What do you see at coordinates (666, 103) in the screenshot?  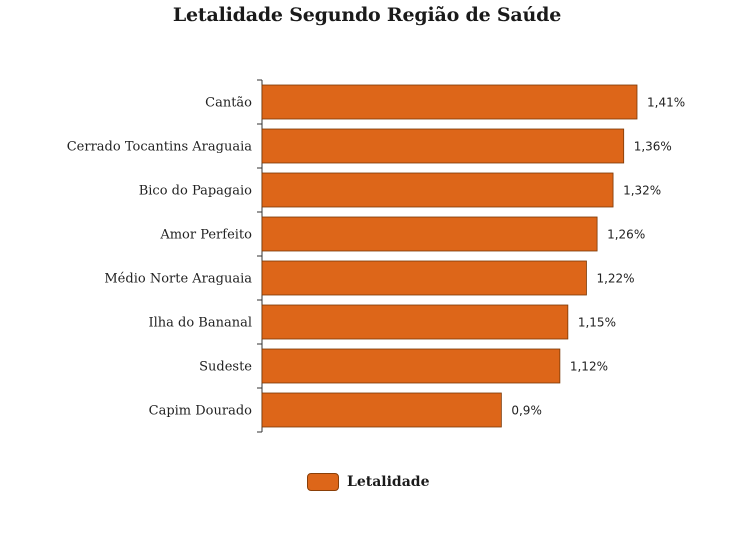 I see `data-label: 1,41%` at bounding box center [666, 103].